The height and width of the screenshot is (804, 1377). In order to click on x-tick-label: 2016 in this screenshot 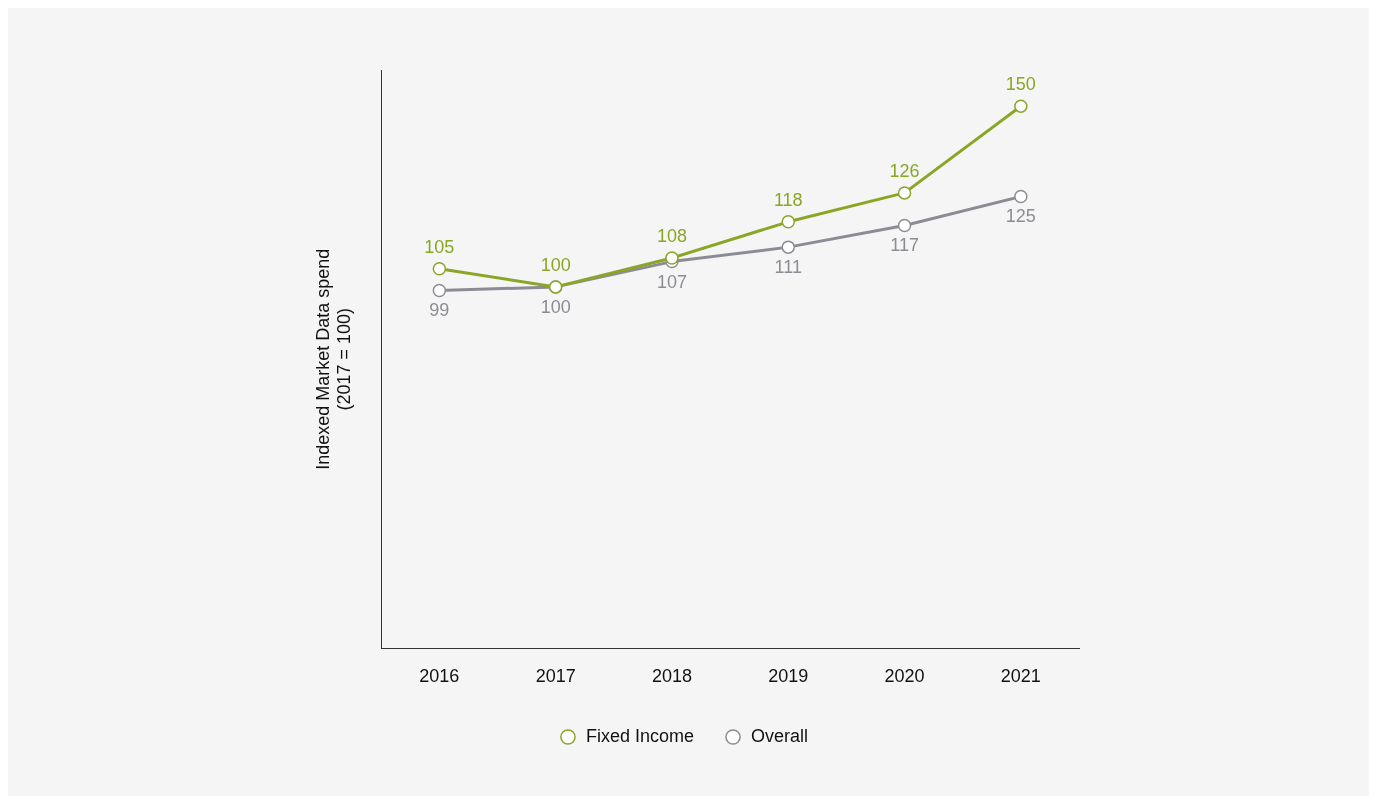, I will do `click(439, 676)`.